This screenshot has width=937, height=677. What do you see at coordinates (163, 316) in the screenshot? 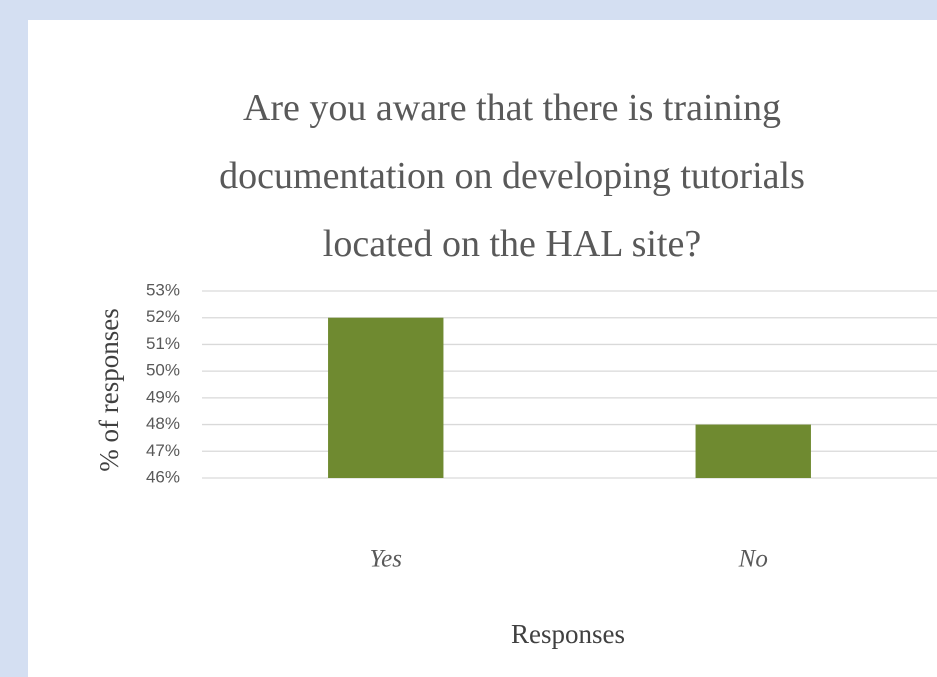
I see `y-tick-label: 52%` at bounding box center [163, 316].